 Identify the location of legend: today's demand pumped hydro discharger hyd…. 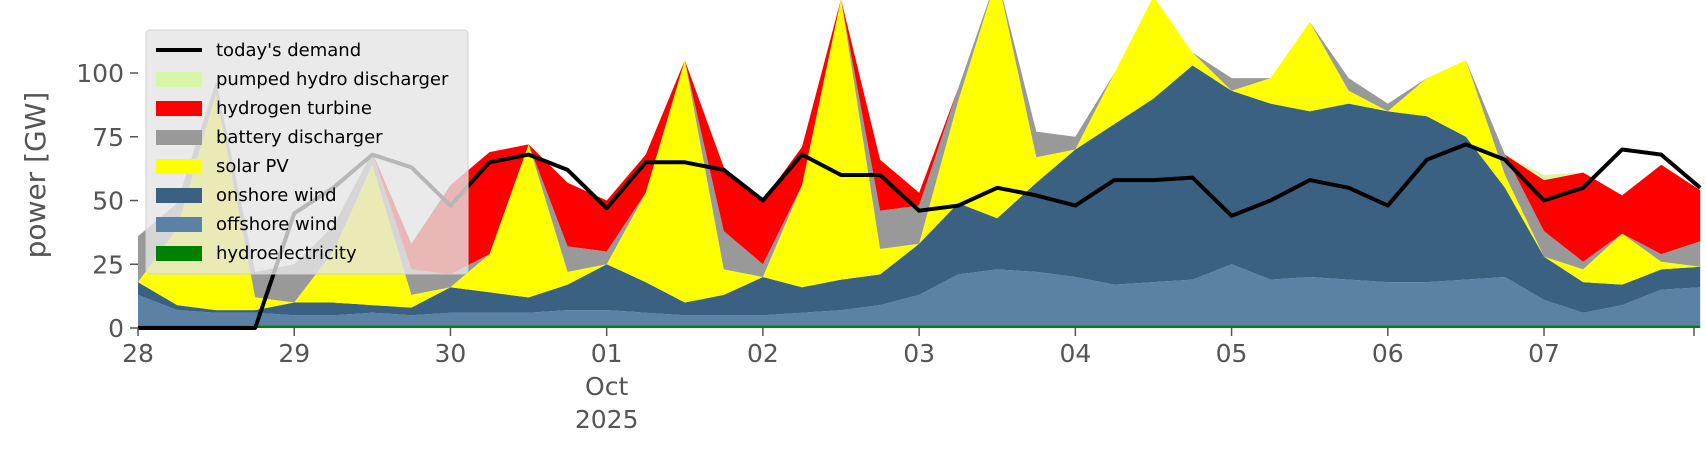
(307, 152).